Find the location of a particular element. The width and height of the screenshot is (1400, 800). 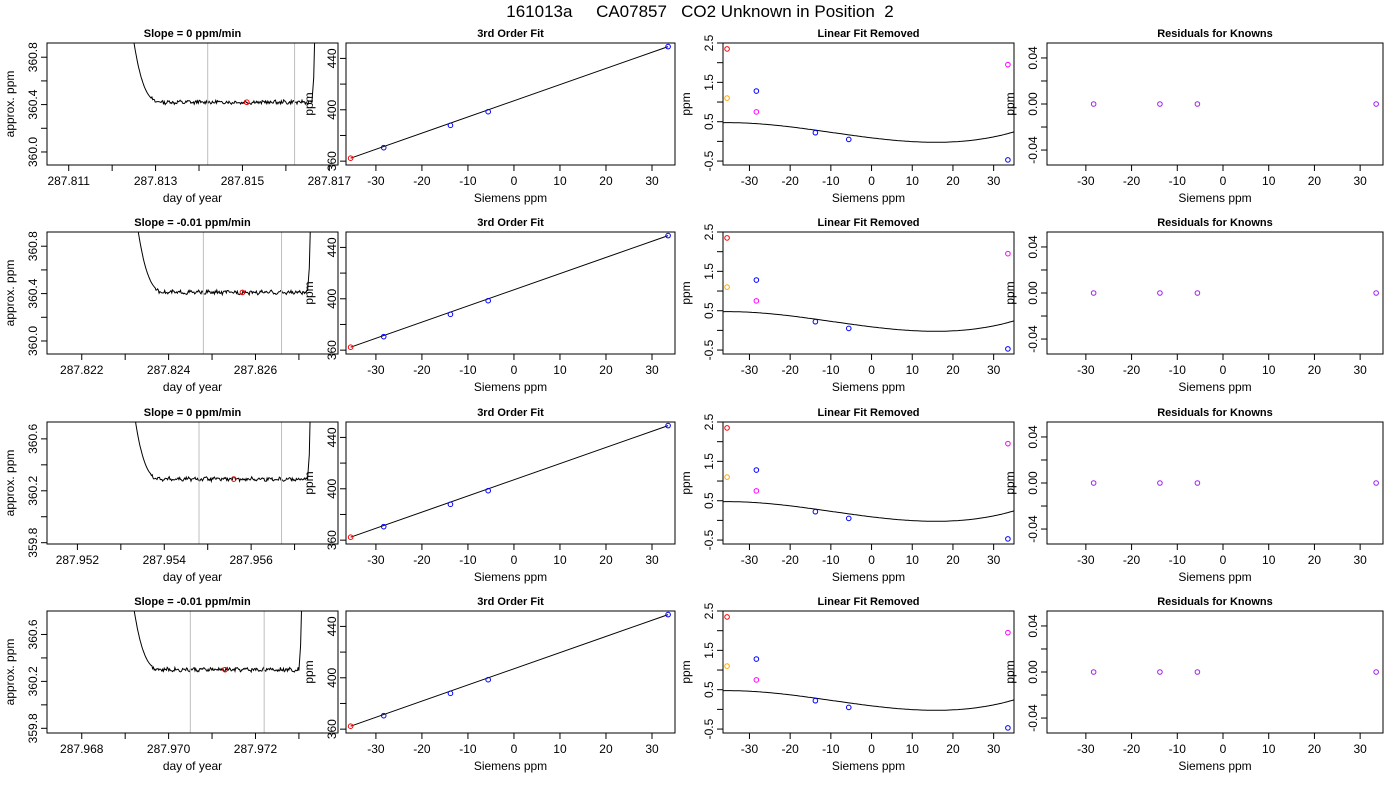

y-tick-label: 360 is located at coordinates (332, 729).